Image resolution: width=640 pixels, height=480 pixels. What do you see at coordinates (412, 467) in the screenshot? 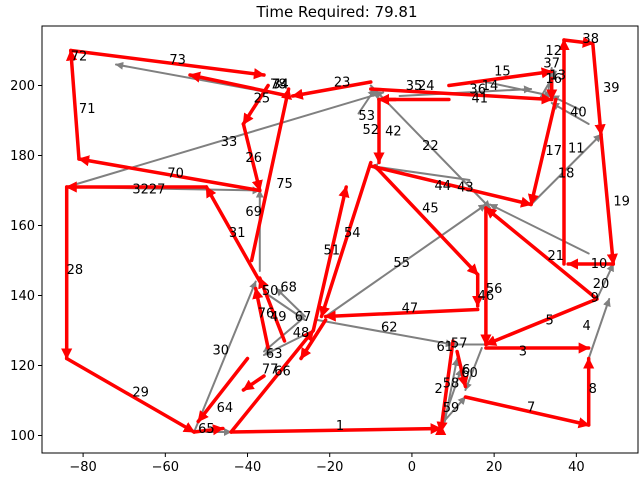
I see `x-tick-label: 0` at bounding box center [412, 467].